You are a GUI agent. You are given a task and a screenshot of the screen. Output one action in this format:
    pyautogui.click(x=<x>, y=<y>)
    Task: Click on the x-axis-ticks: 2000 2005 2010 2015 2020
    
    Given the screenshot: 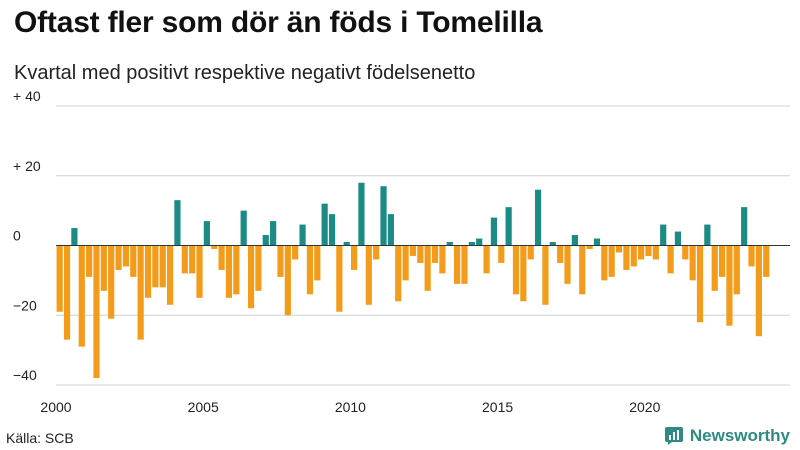 What is the action you would take?
    pyautogui.click(x=350, y=407)
    